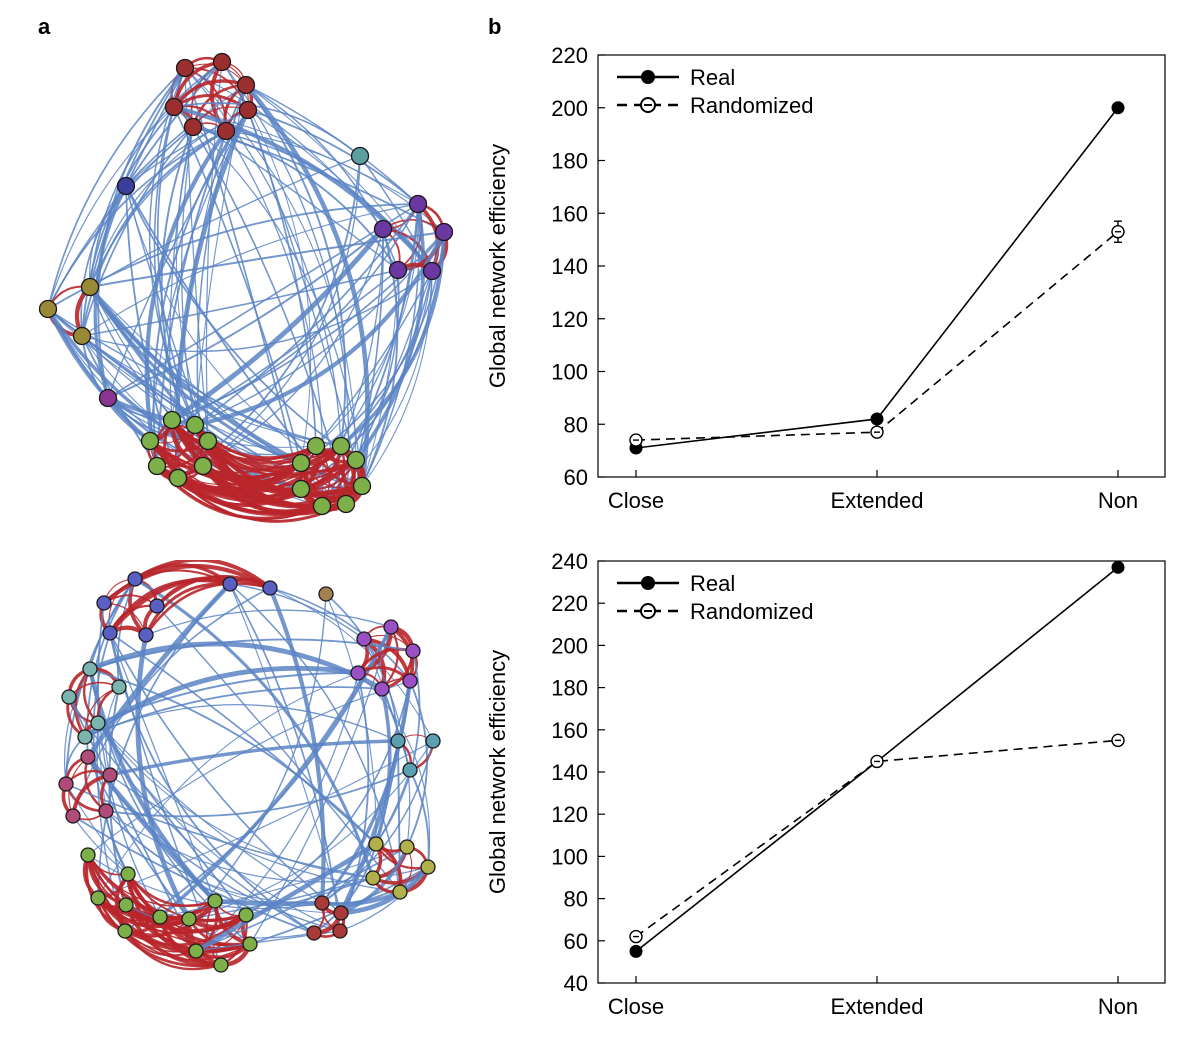 The height and width of the screenshot is (1048, 1194). I want to click on series-line-randomized, so click(877, 336).